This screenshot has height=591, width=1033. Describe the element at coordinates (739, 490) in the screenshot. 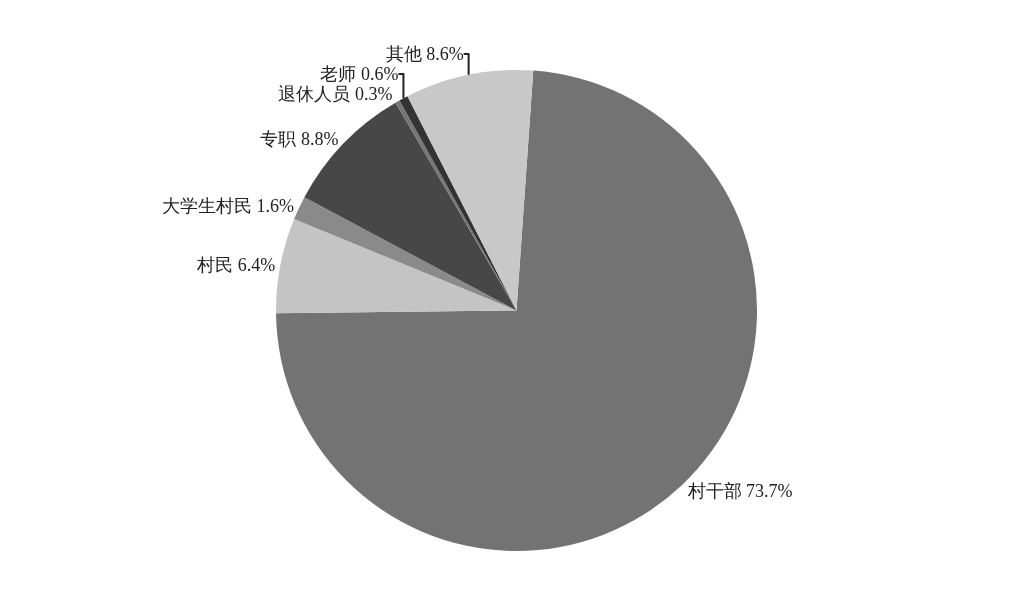

I see `slice-label: 村干部 73.7%` at that location.